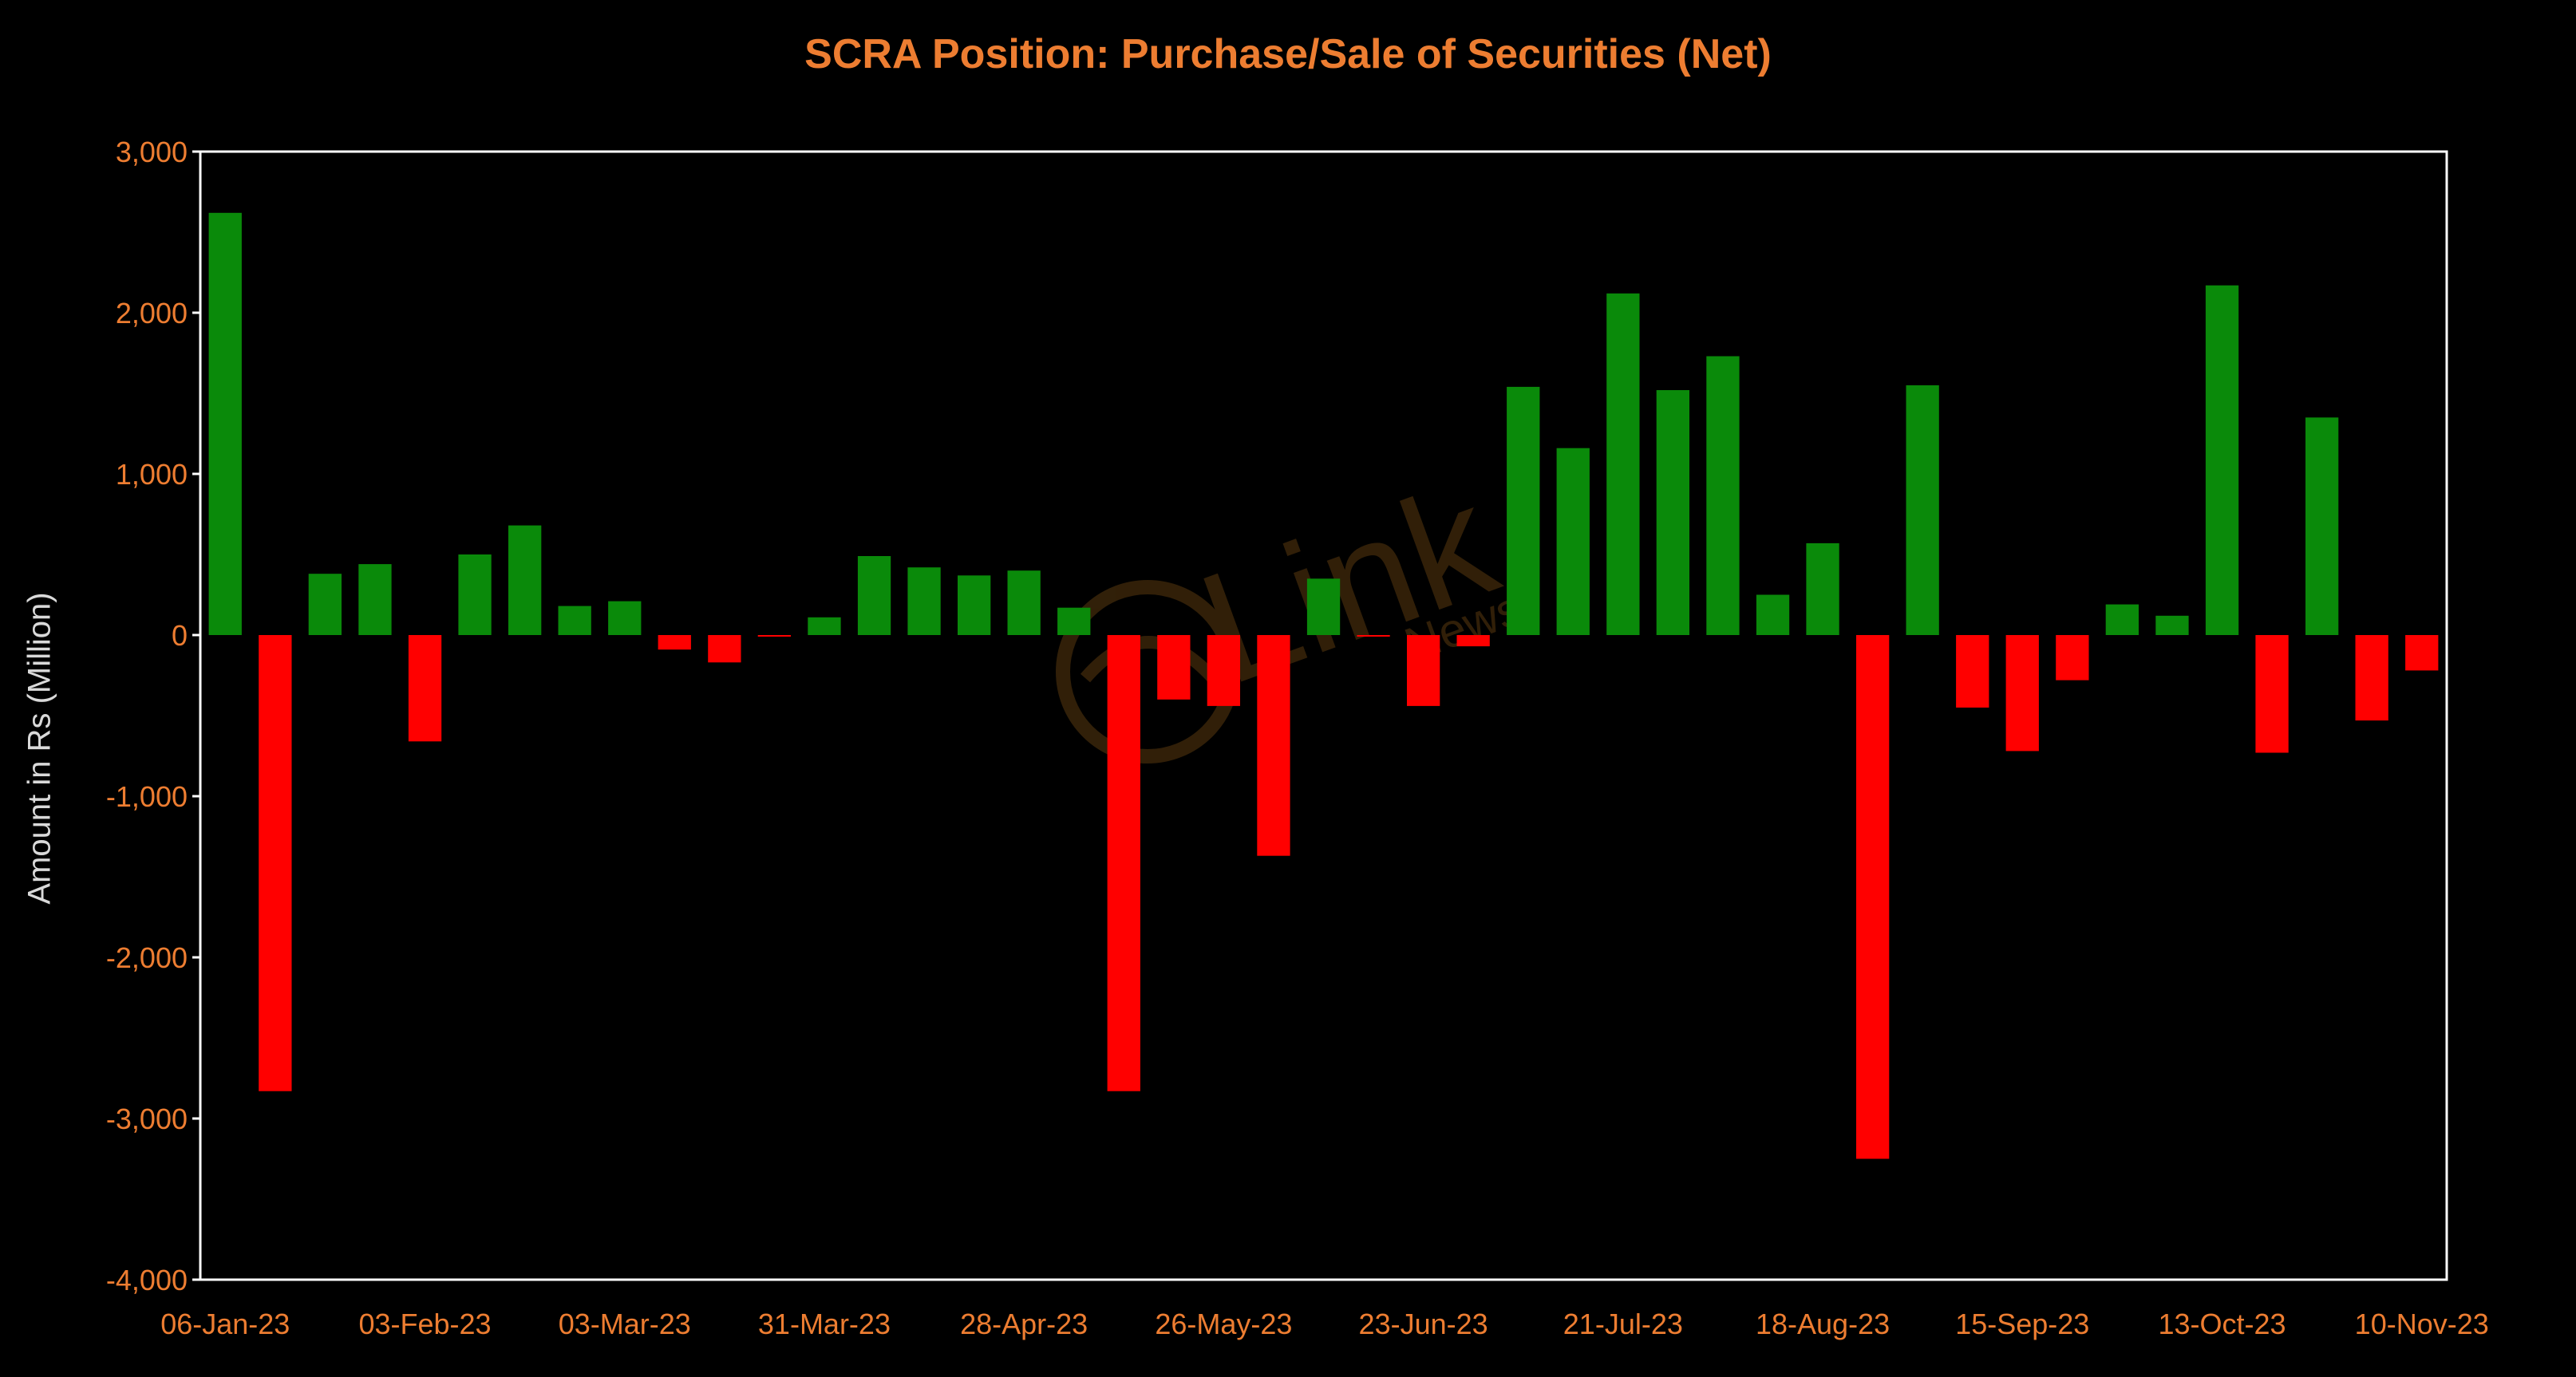  Describe the element at coordinates (2422, 1324) in the screenshot. I see `x-tick-label: 10-Nov-23` at that location.